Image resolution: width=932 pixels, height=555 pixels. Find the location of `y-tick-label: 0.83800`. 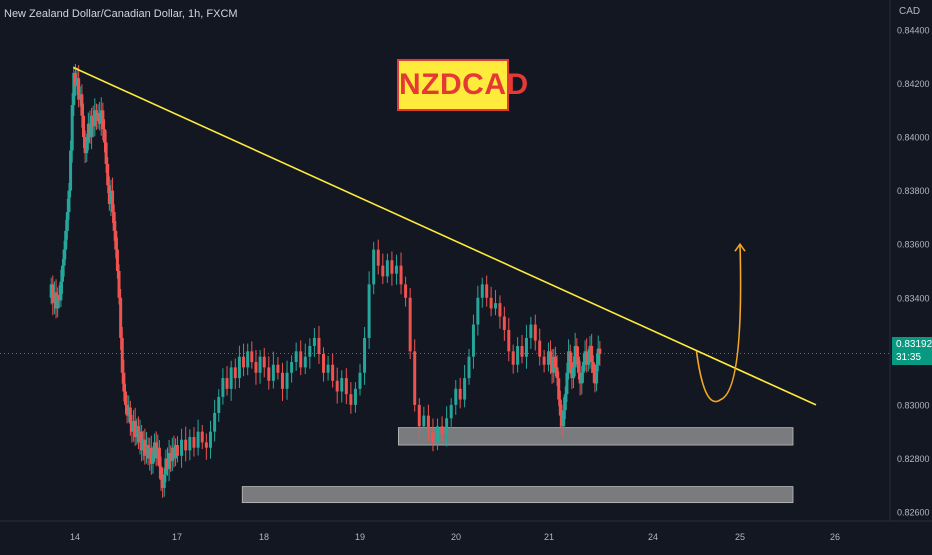

y-tick-label: 0.83800 is located at coordinates (913, 191).